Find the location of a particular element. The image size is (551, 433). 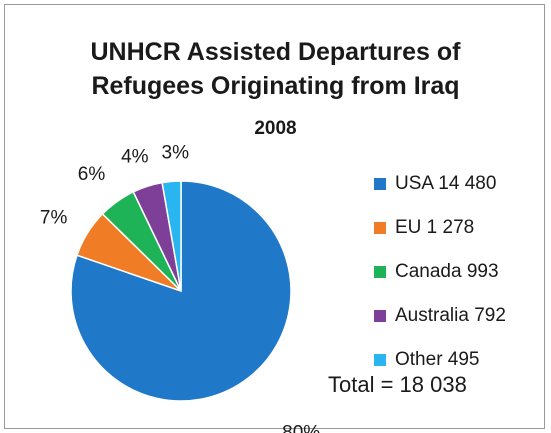

legend-item-canada: Canada 993 is located at coordinates (440, 272).